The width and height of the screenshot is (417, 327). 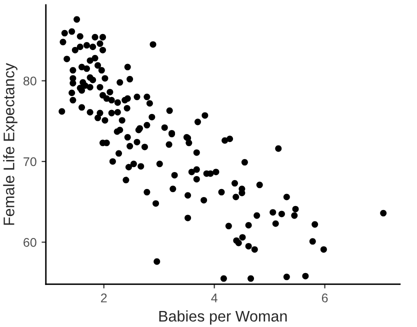 I want to click on x-axis-title: Babies per Woman, so click(x=223, y=317).